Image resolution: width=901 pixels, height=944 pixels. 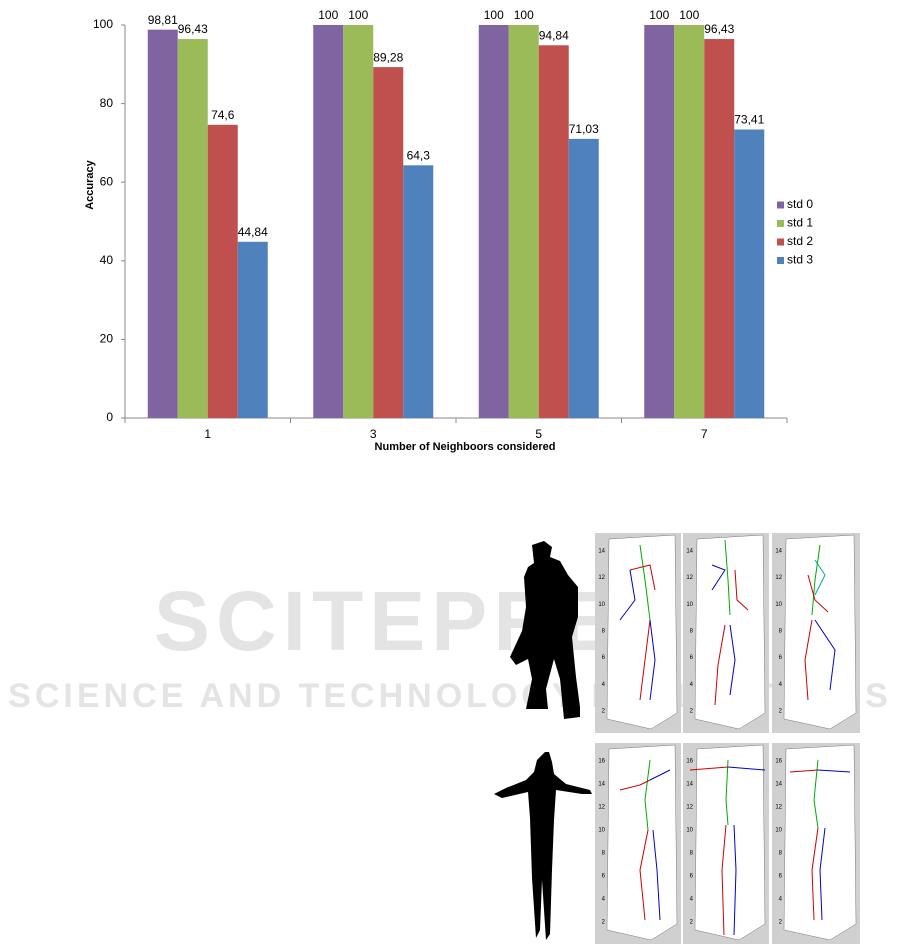 I want to click on y-tick-label: 100, so click(x=103, y=24).